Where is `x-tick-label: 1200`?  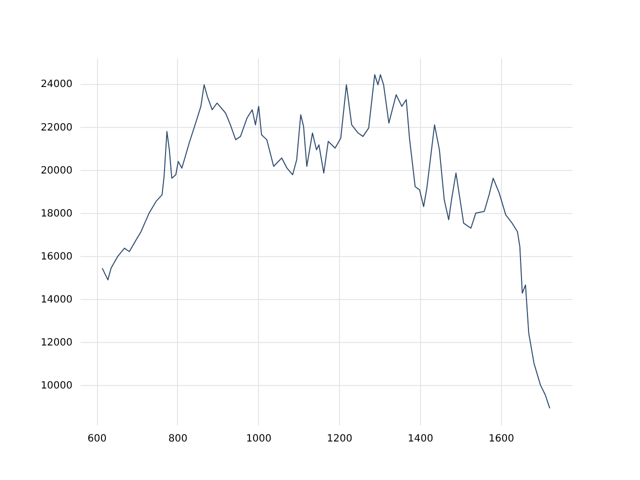 x-tick-label: 1200 is located at coordinates (339, 439).